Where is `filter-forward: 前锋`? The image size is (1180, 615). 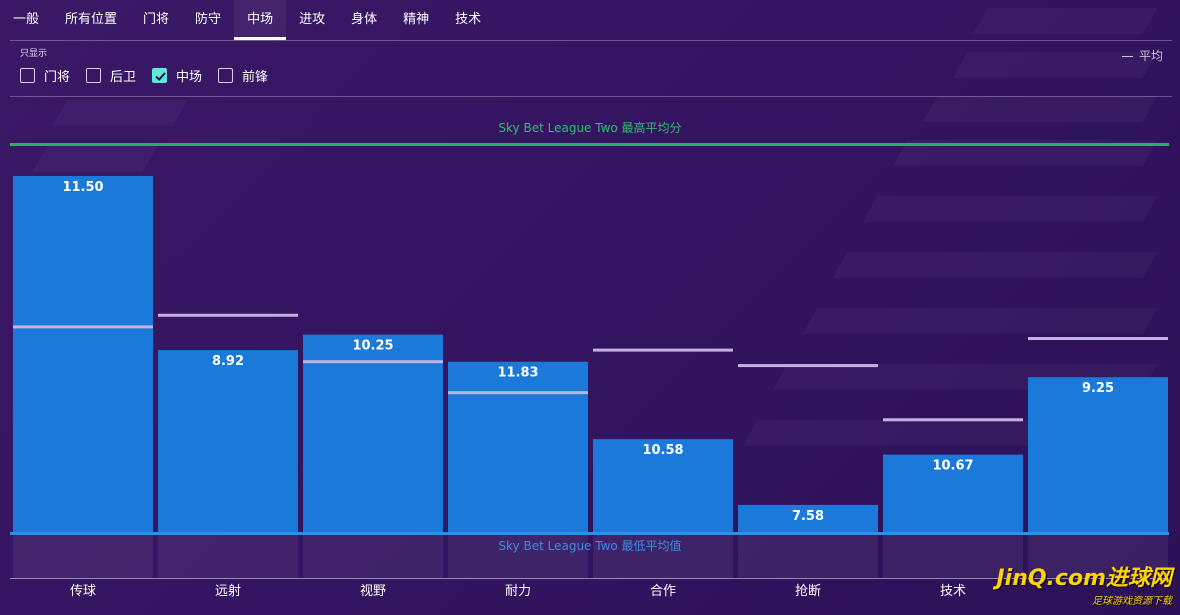 filter-forward: 前锋 is located at coordinates (243, 75).